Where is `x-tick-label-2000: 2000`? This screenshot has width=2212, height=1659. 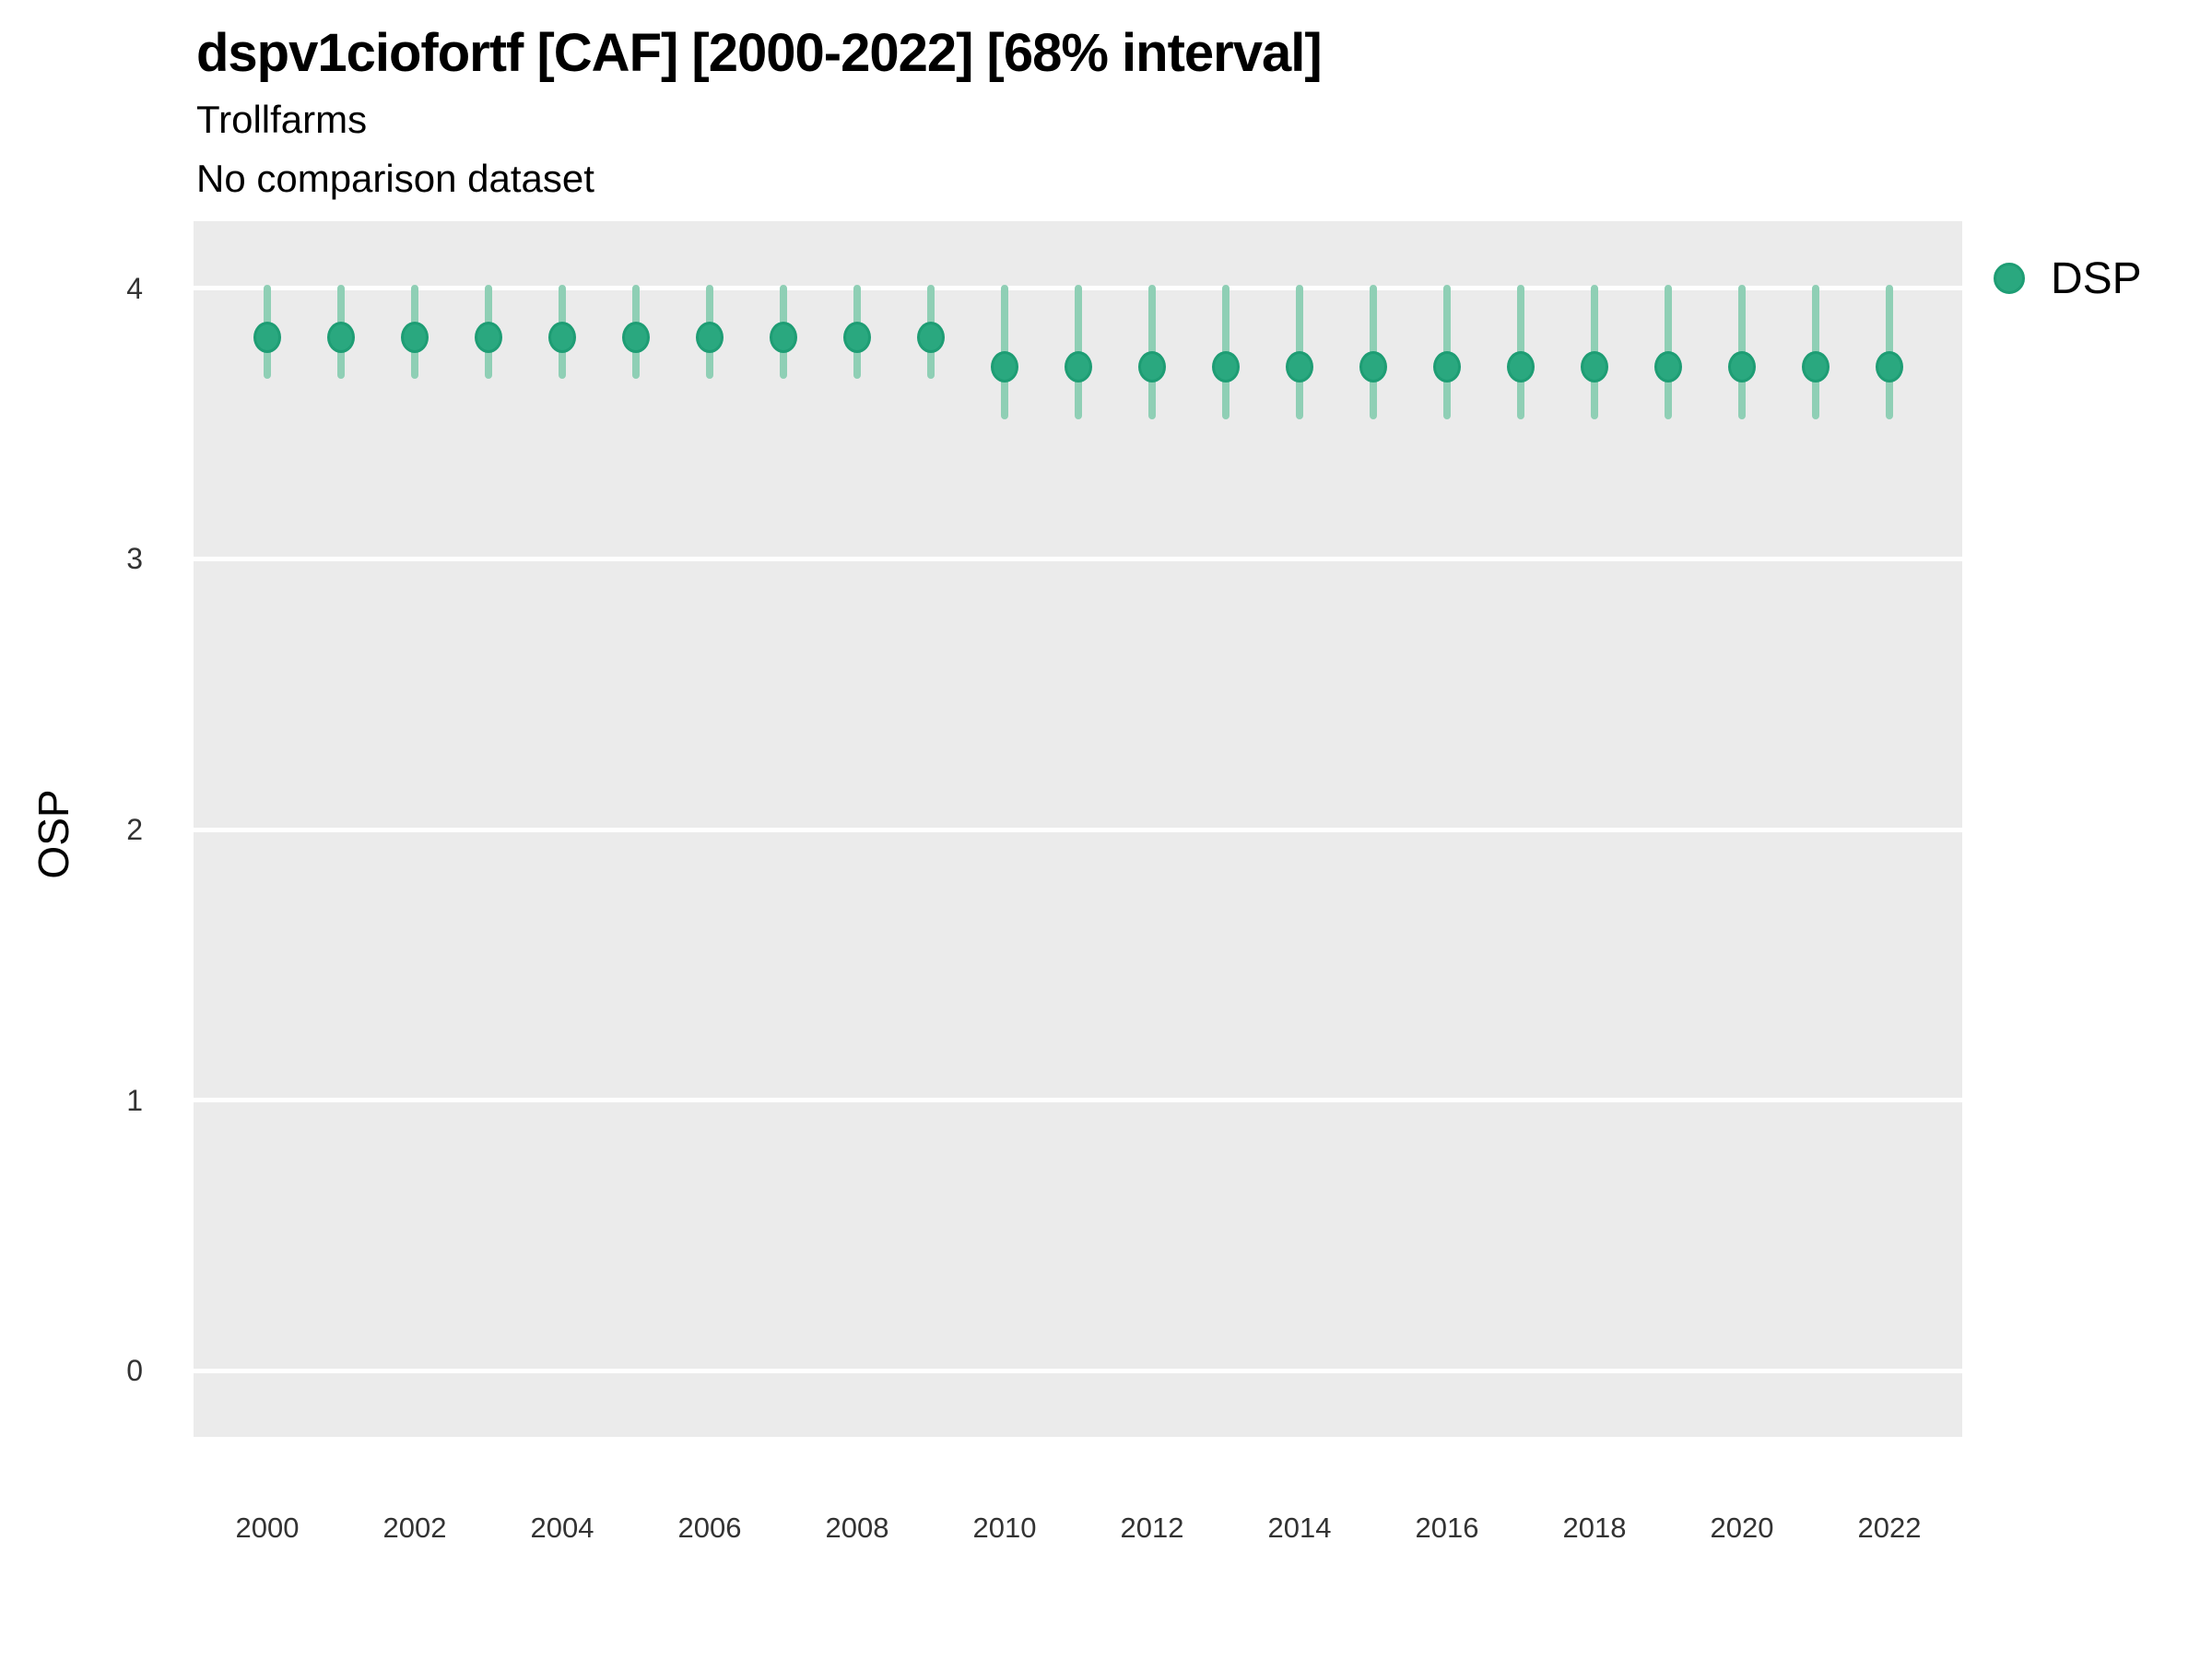 x-tick-label-2000: 2000 is located at coordinates (267, 1528).